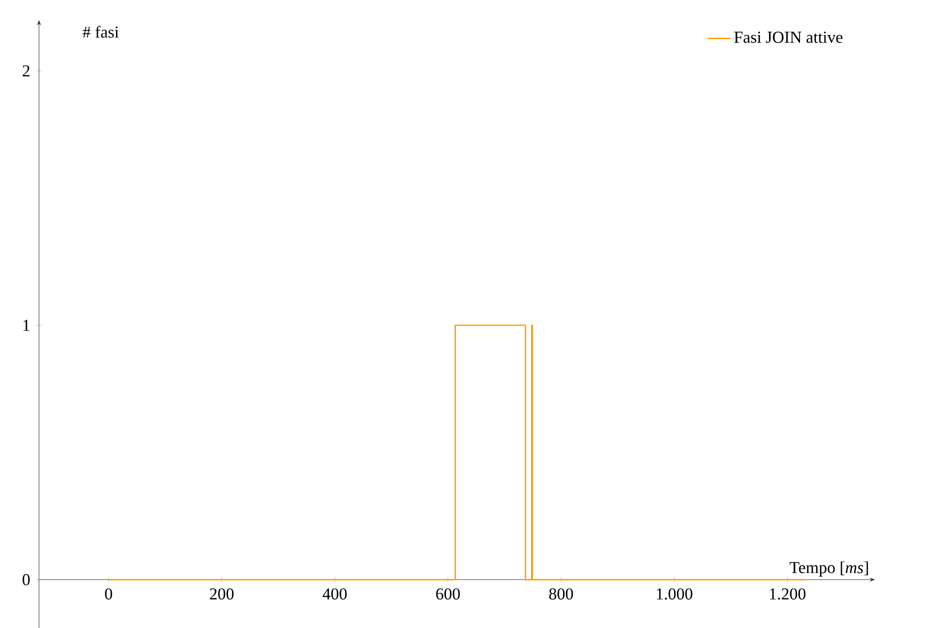  What do you see at coordinates (448, 594) in the screenshot?
I see `x-tick-label: 600` at bounding box center [448, 594].